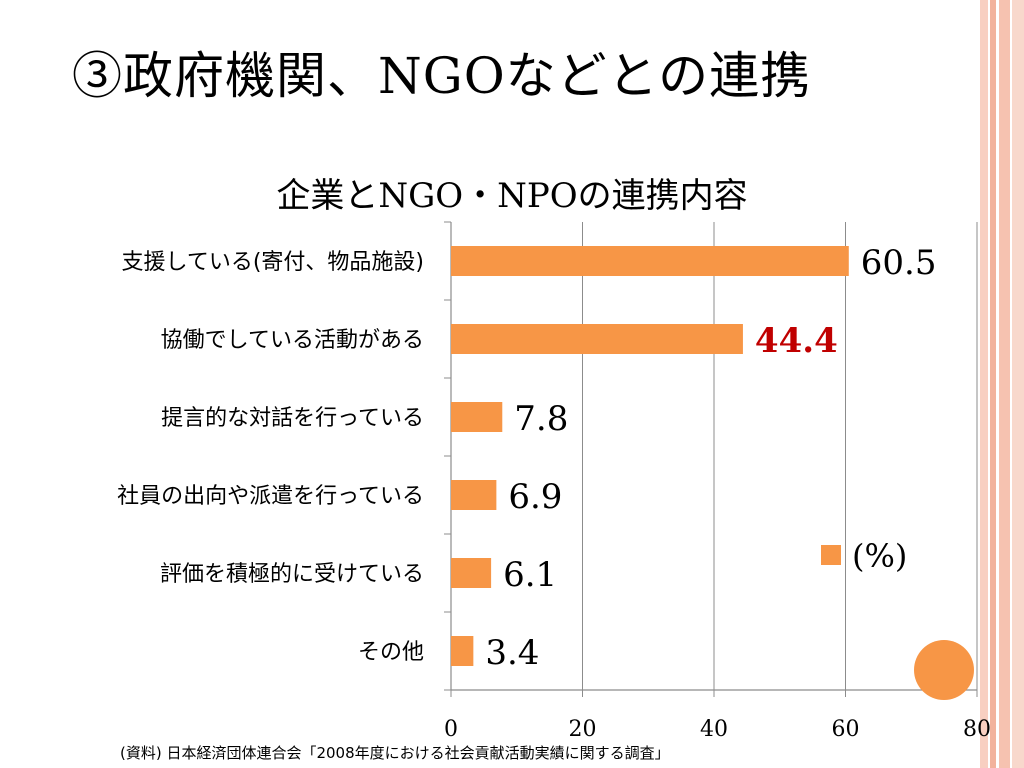  I want to click on decor-circle, so click(944, 670).